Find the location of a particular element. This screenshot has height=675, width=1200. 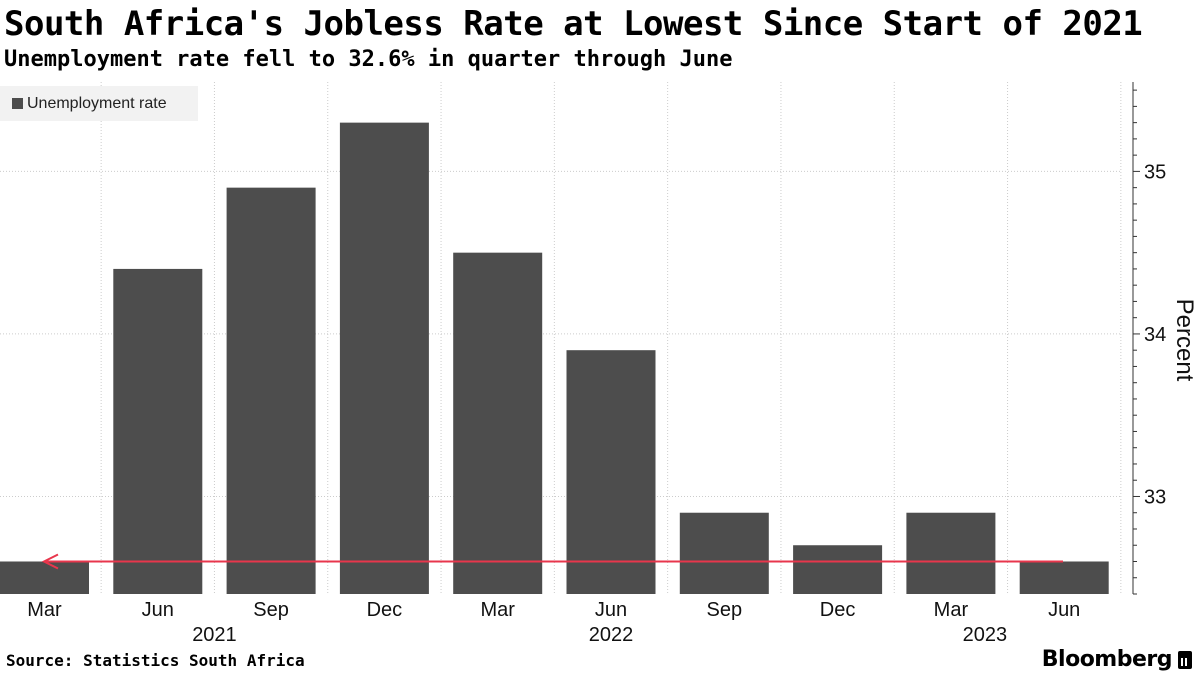

source-note: Source: Statistics South Africa is located at coordinates (155, 660).